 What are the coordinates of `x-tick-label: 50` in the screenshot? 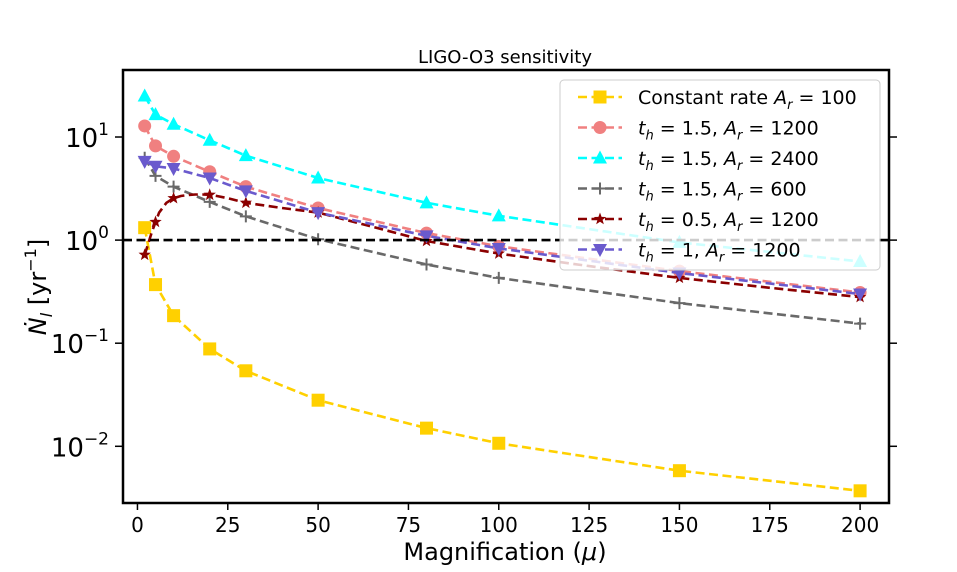 It's located at (317, 525).